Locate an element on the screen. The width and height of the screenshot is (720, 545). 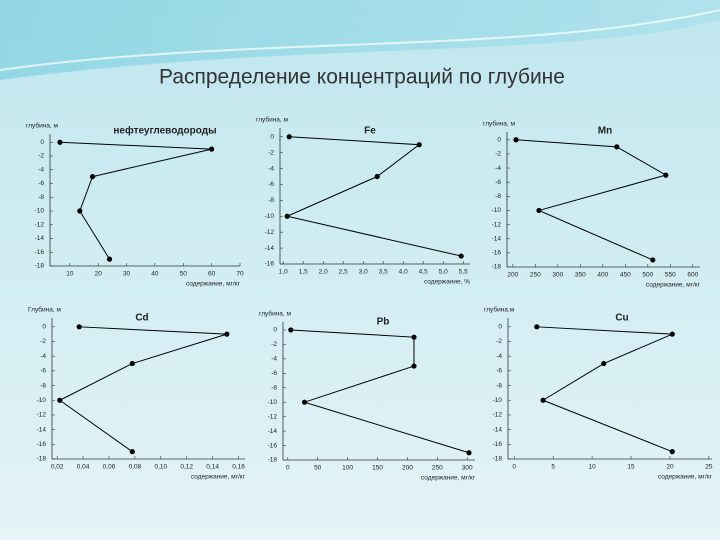
x-tick-label: 0,12 is located at coordinates (186, 467).